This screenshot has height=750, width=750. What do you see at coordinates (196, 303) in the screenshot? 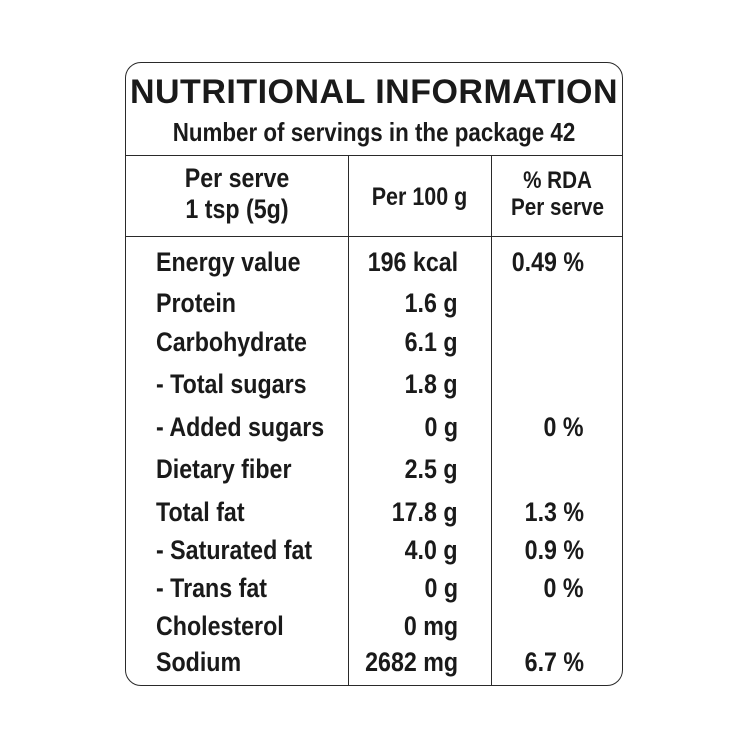
I see `nutrient-name-protein: Protein` at bounding box center [196, 303].